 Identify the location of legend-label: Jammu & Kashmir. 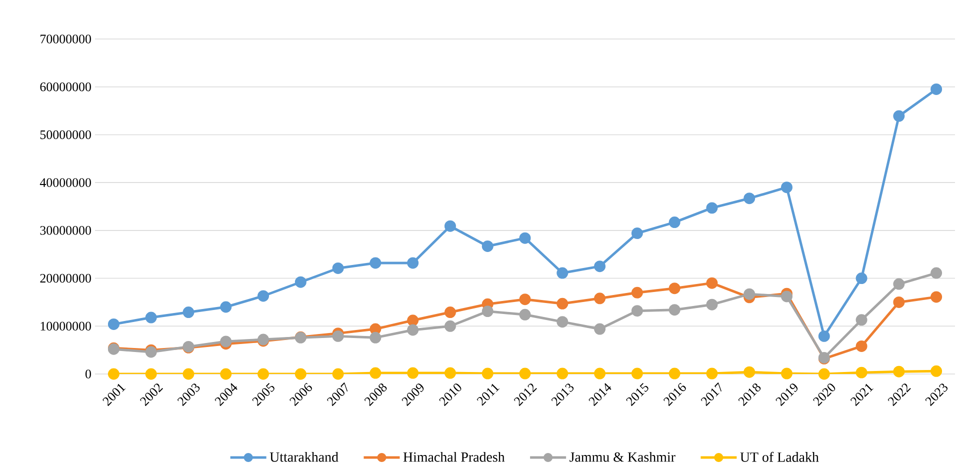
(623, 457).